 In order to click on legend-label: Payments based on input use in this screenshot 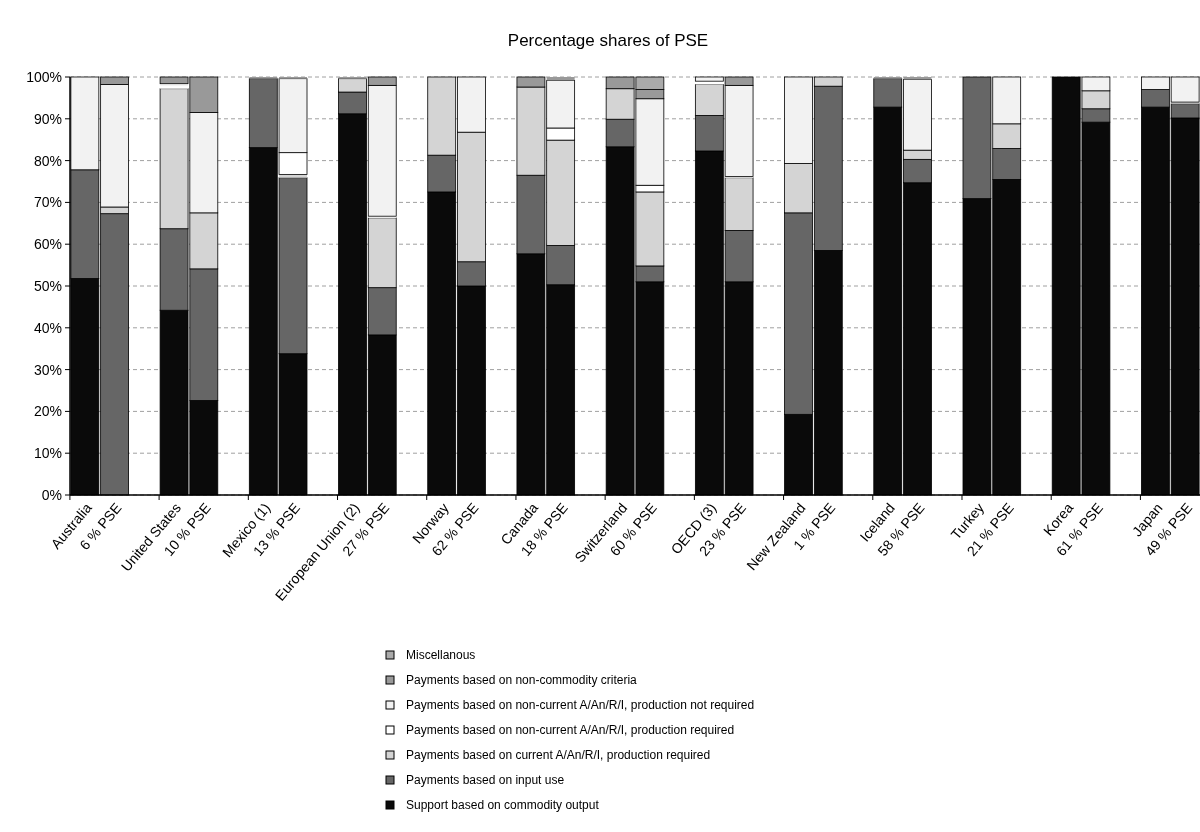, I will do `click(485, 780)`.